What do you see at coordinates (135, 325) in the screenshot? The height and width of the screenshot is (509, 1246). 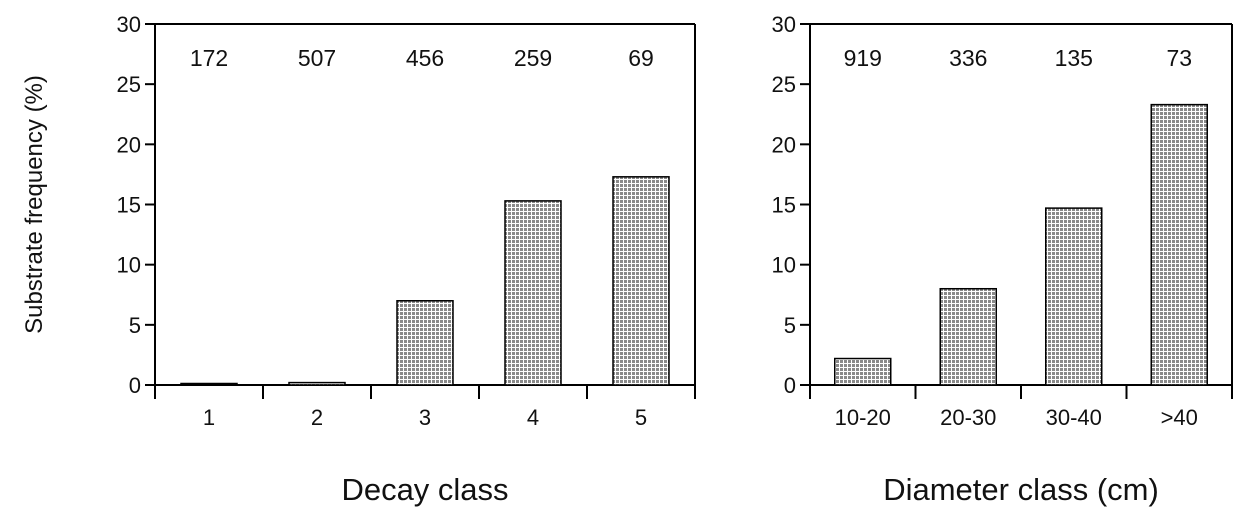 I see `decay-y-tick-label: 5` at bounding box center [135, 325].